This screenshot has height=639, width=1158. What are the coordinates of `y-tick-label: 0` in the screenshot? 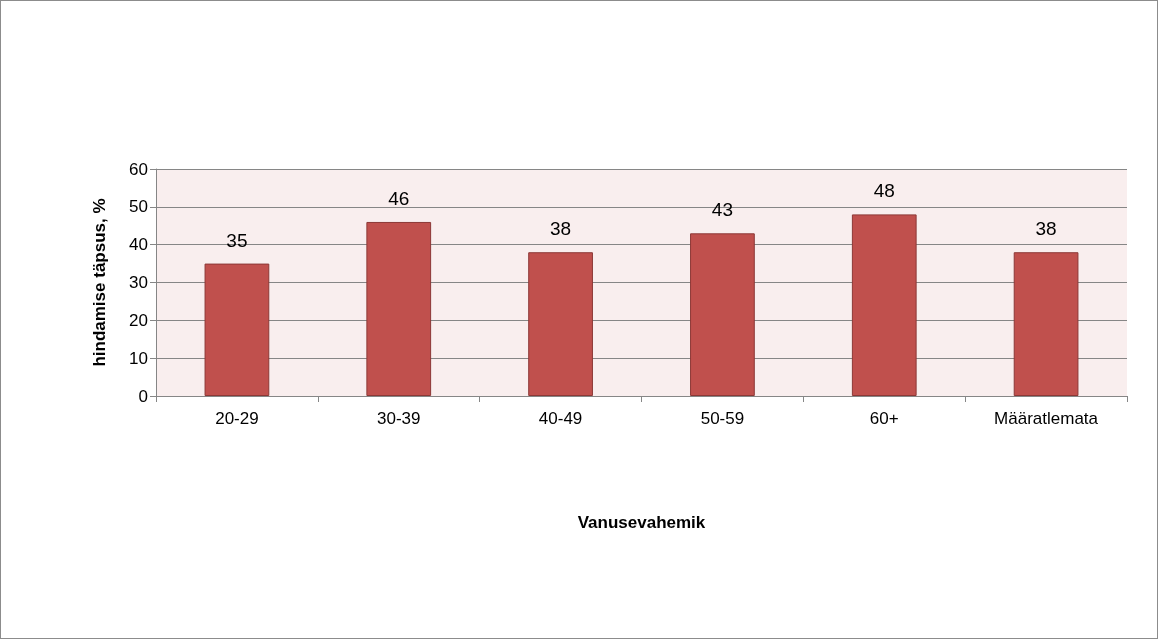 It's located at (143, 396).